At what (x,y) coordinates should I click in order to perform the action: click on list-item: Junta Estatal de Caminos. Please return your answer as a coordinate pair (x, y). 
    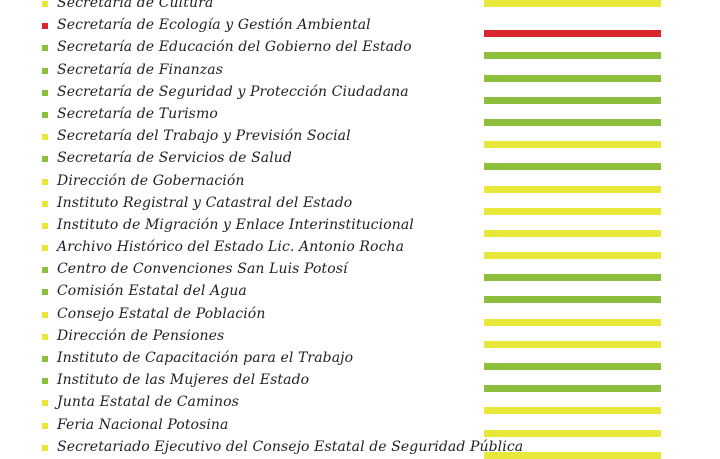
    Looking at the image, I should click on (360, 403).